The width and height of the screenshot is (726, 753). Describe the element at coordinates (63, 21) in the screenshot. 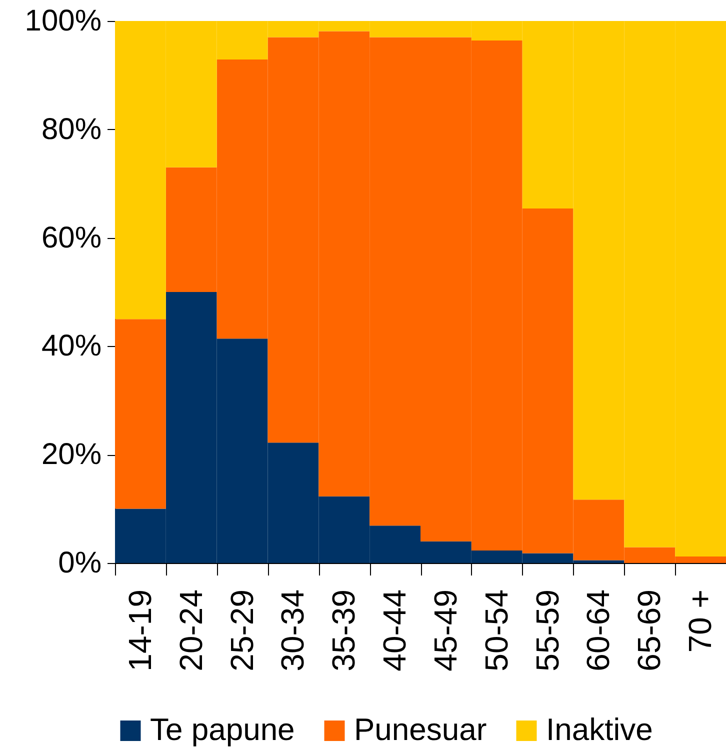

I see `y-tick-label: 100%` at that location.